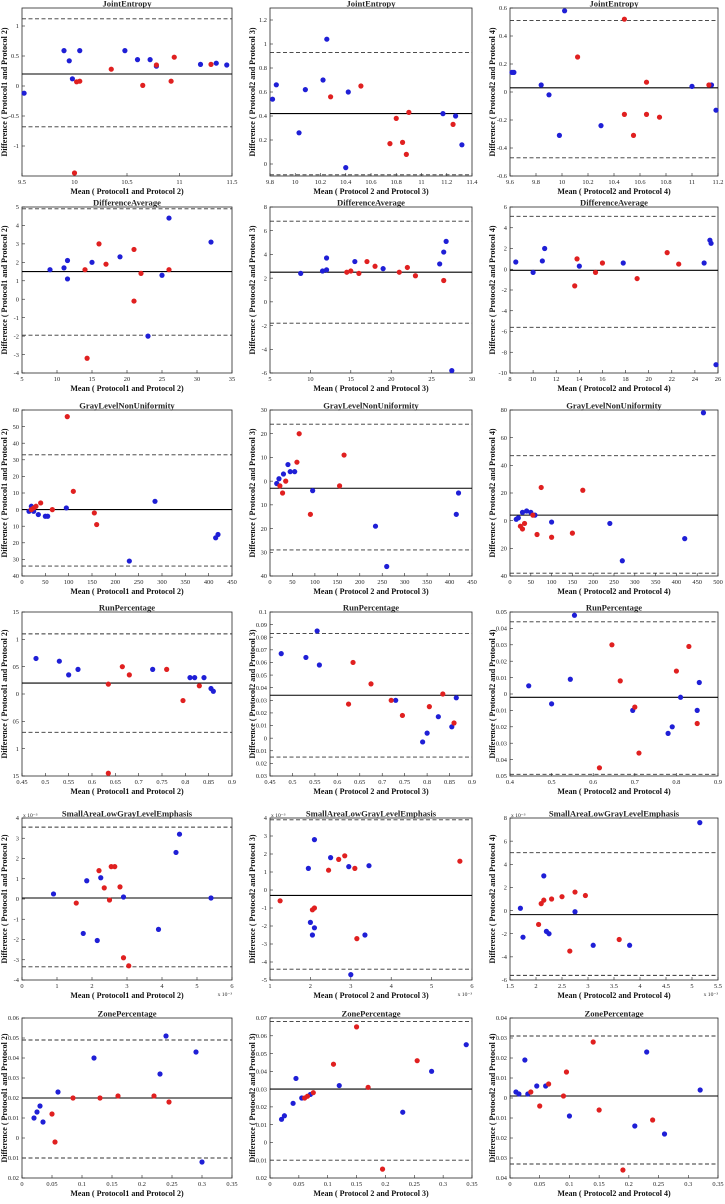  I want to click on y-tick-label: 0, so click(505, 694).